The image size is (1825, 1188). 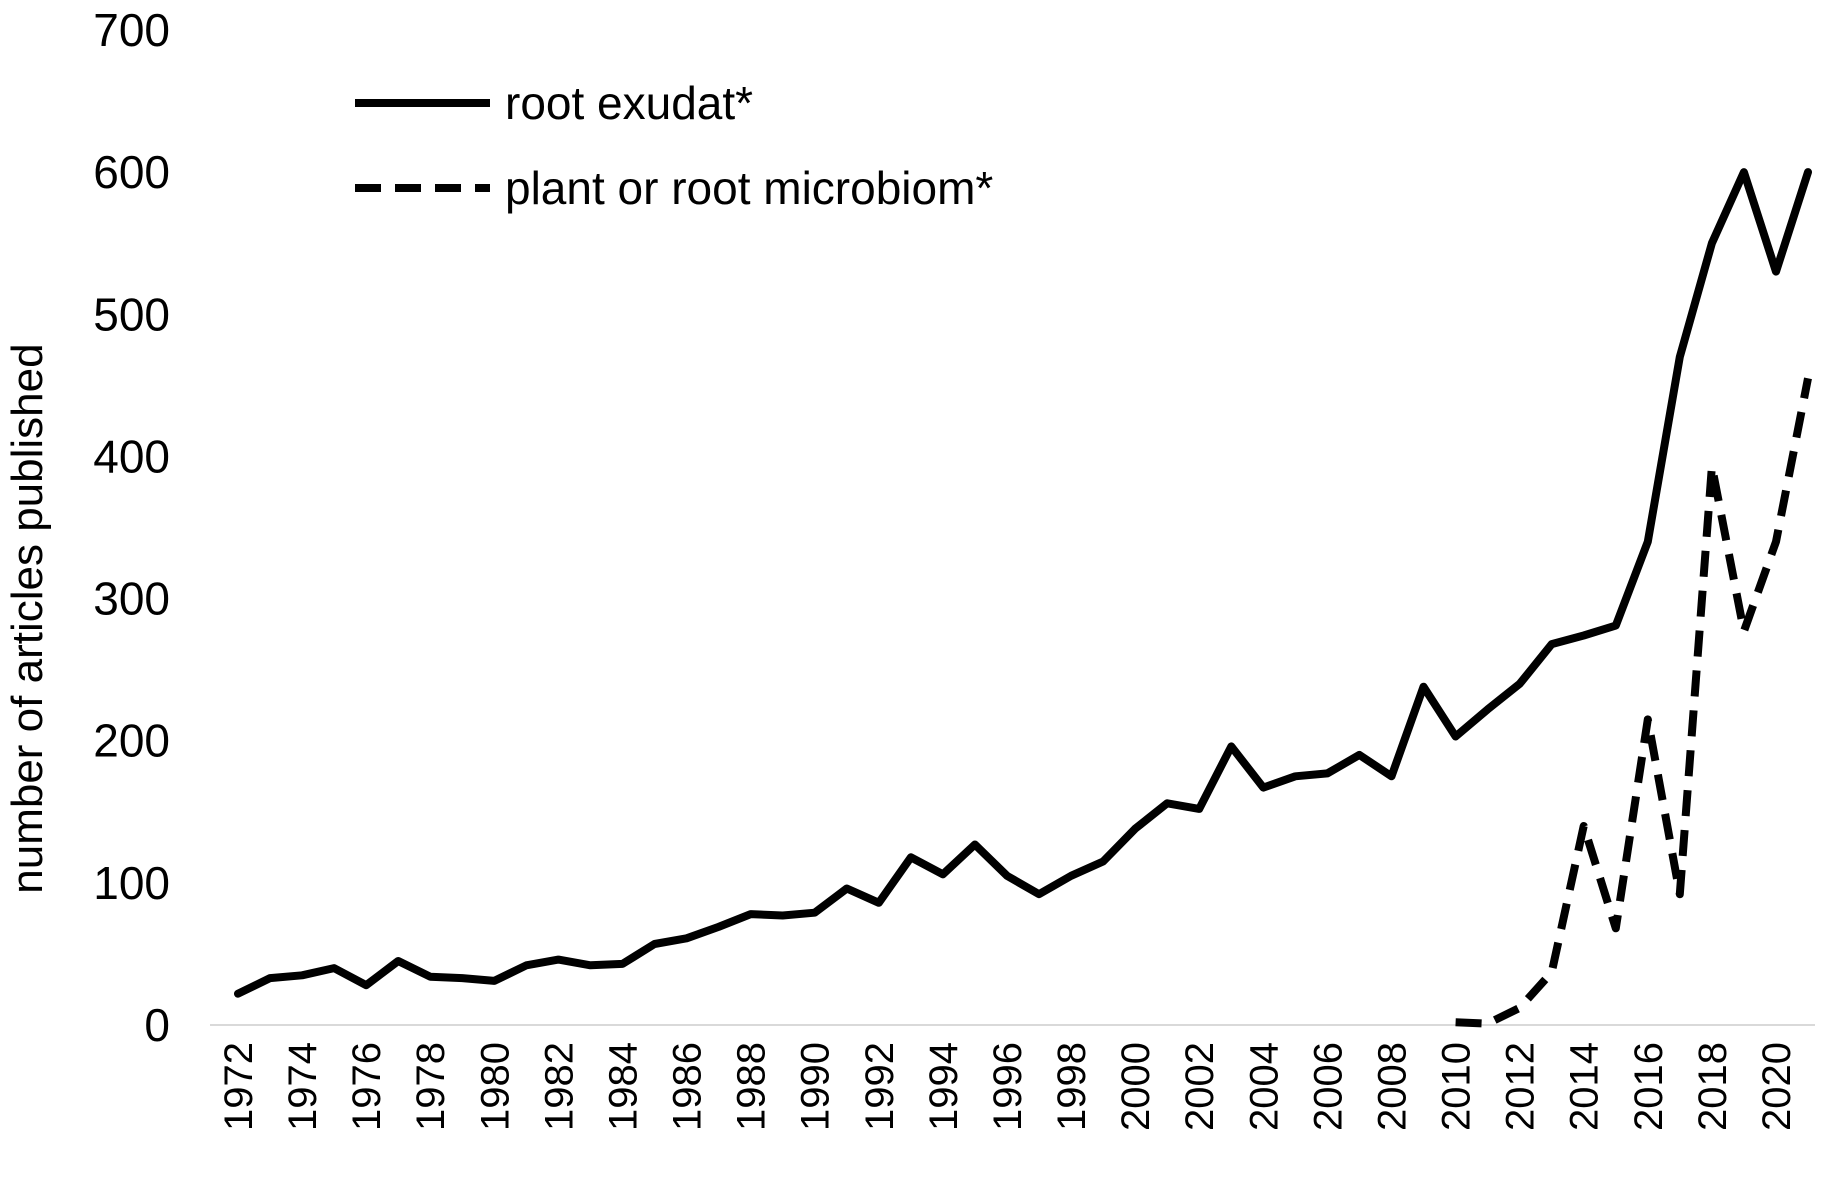 What do you see at coordinates (431, 1086) in the screenshot?
I see `x-tick-label: 1978` at bounding box center [431, 1086].